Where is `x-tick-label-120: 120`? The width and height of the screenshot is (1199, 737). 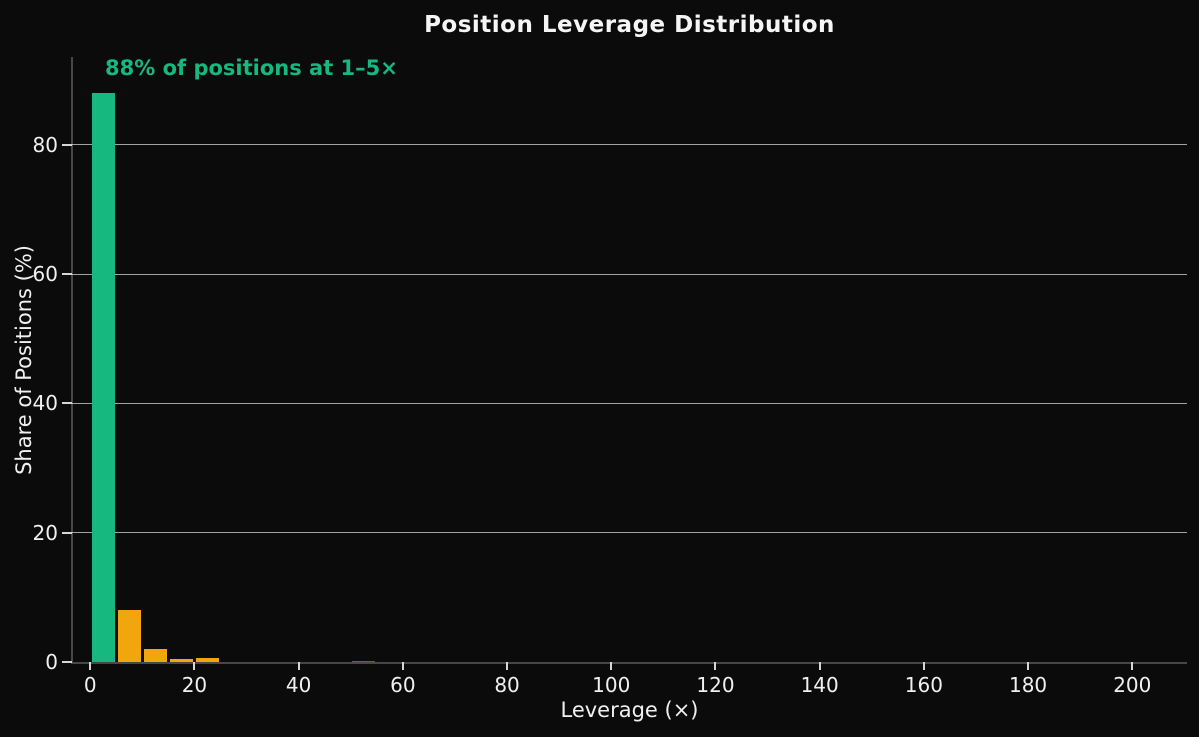
x-tick-label-120: 120 is located at coordinates (715, 685).